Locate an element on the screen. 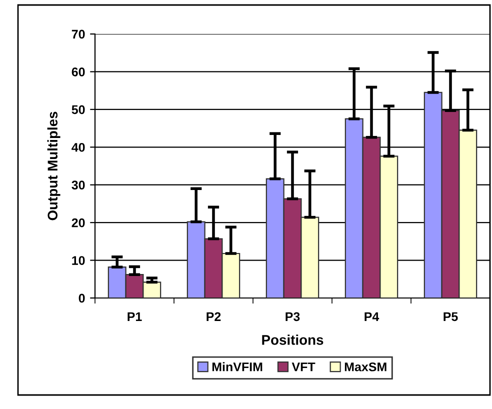  y-tick-label: 60 is located at coordinates (78, 72).